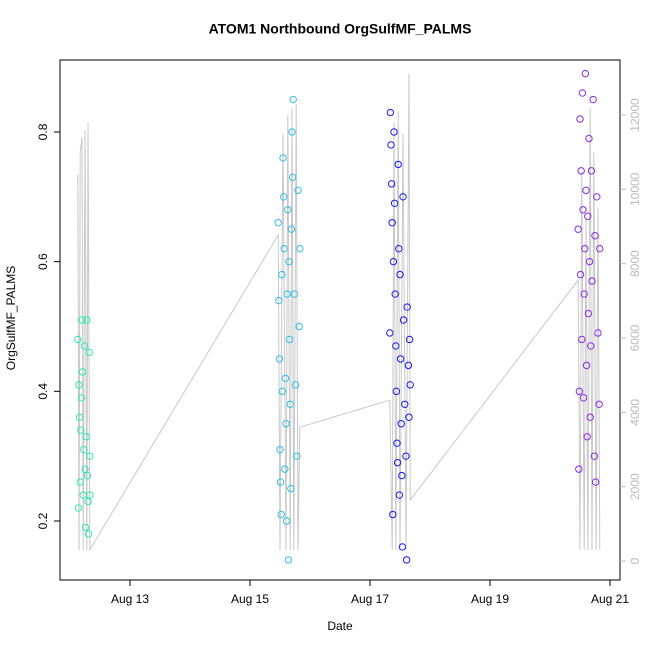  Describe the element at coordinates (43, 520) in the screenshot. I see `y-tick-label: 0.2` at that location.